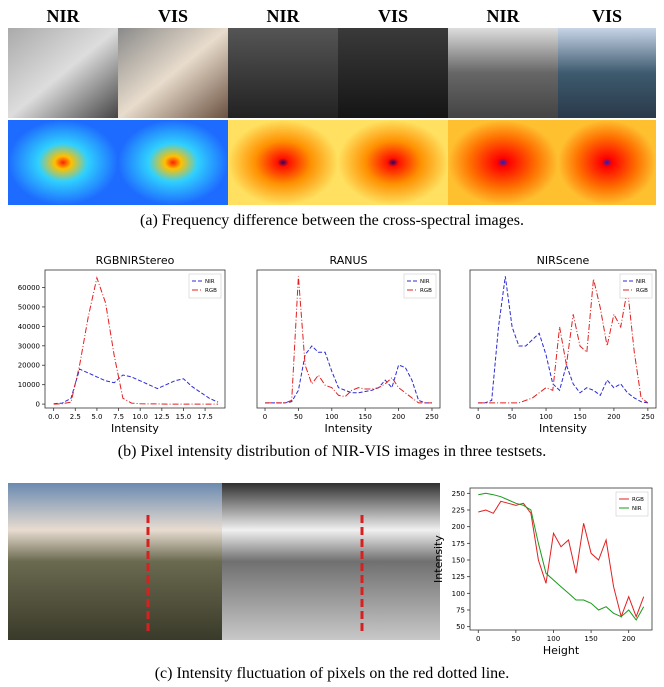 Image resolution: width=664 pixels, height=687 pixels. Describe the element at coordinates (205, 417) in the screenshot. I see `x-tick-label: 17.5` at that location.